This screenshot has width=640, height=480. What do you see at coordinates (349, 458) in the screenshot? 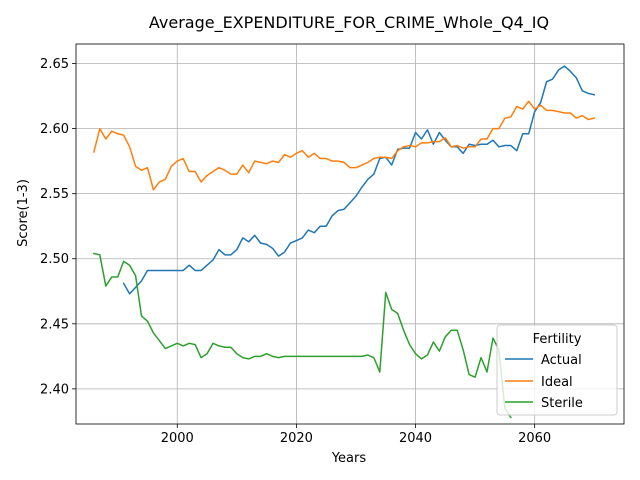
I see `x-axis-title: Years` at bounding box center [349, 458].